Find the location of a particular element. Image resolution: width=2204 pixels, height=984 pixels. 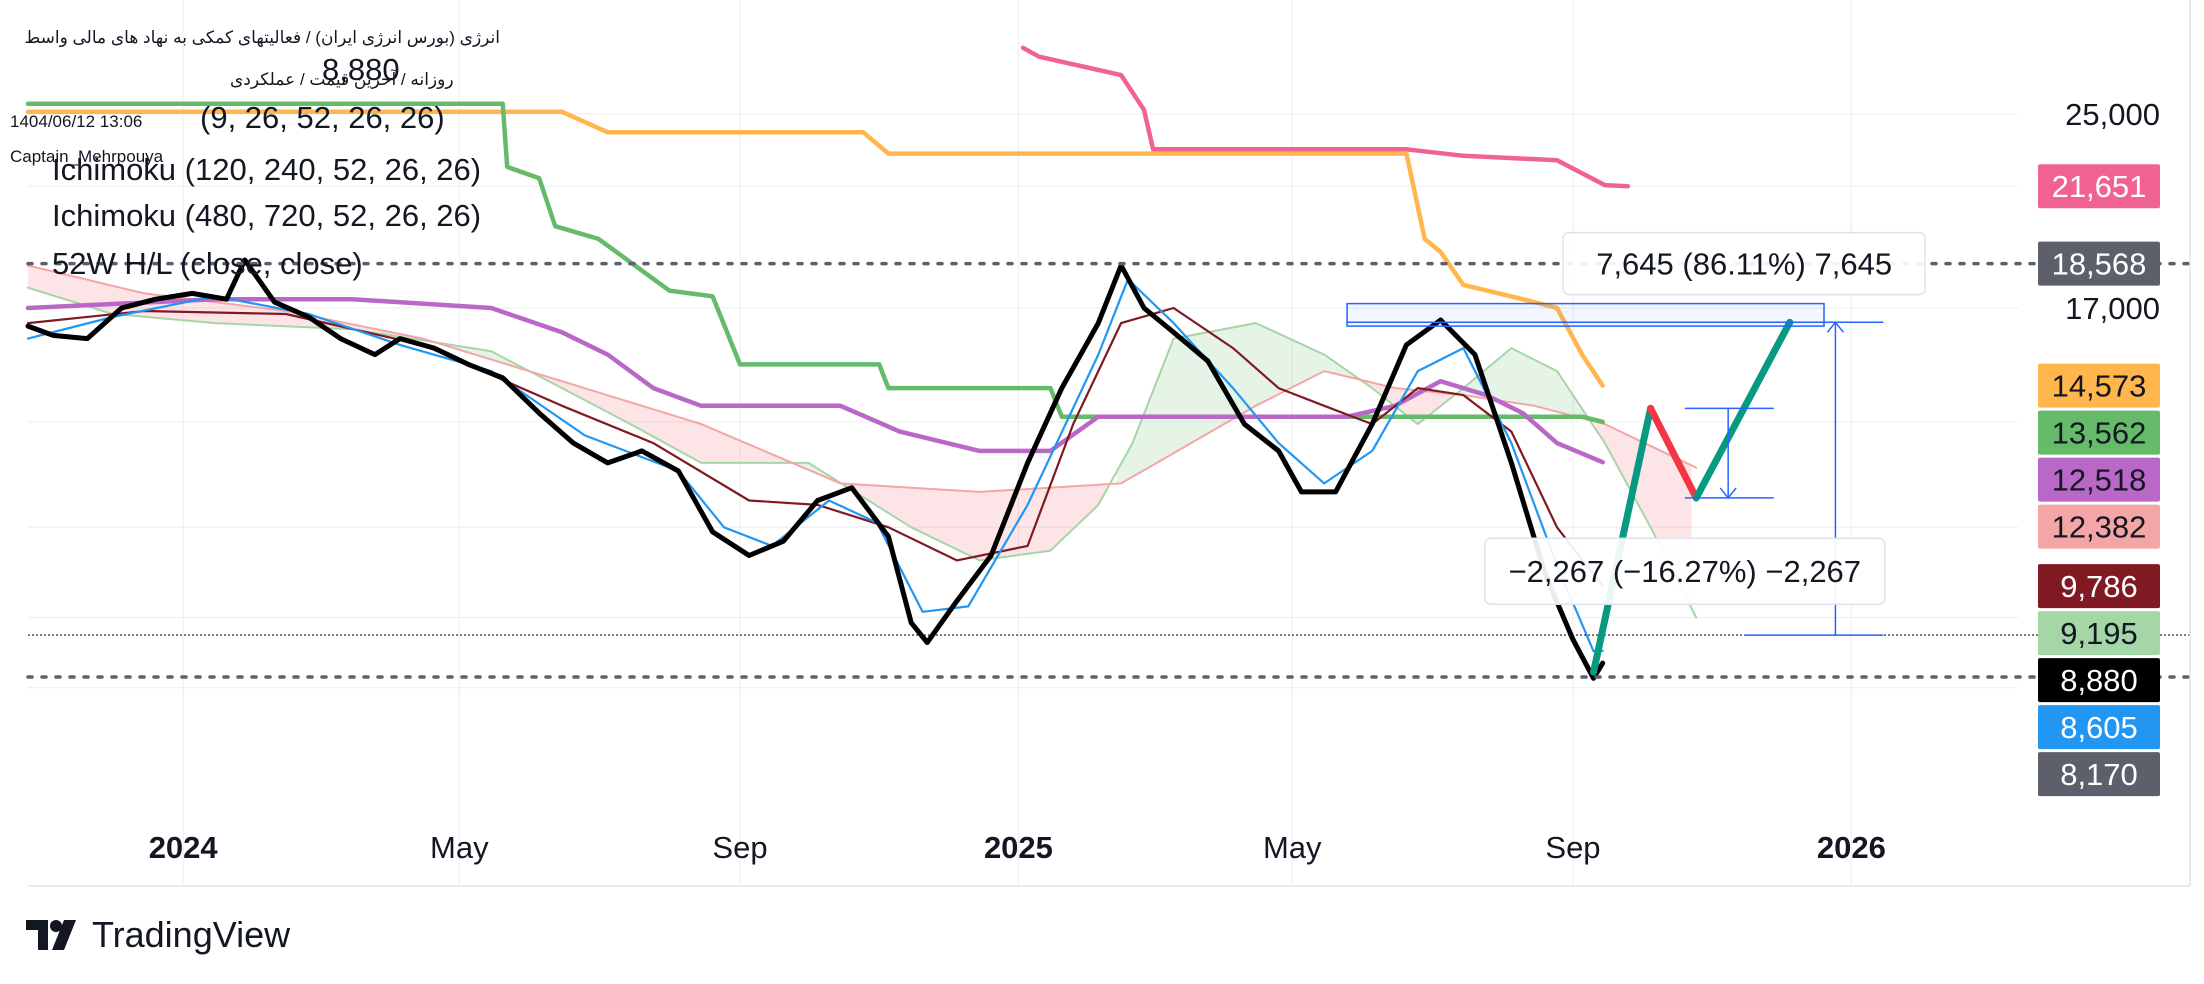

price-badge-label-3: 13,562 is located at coordinates (2099, 433).